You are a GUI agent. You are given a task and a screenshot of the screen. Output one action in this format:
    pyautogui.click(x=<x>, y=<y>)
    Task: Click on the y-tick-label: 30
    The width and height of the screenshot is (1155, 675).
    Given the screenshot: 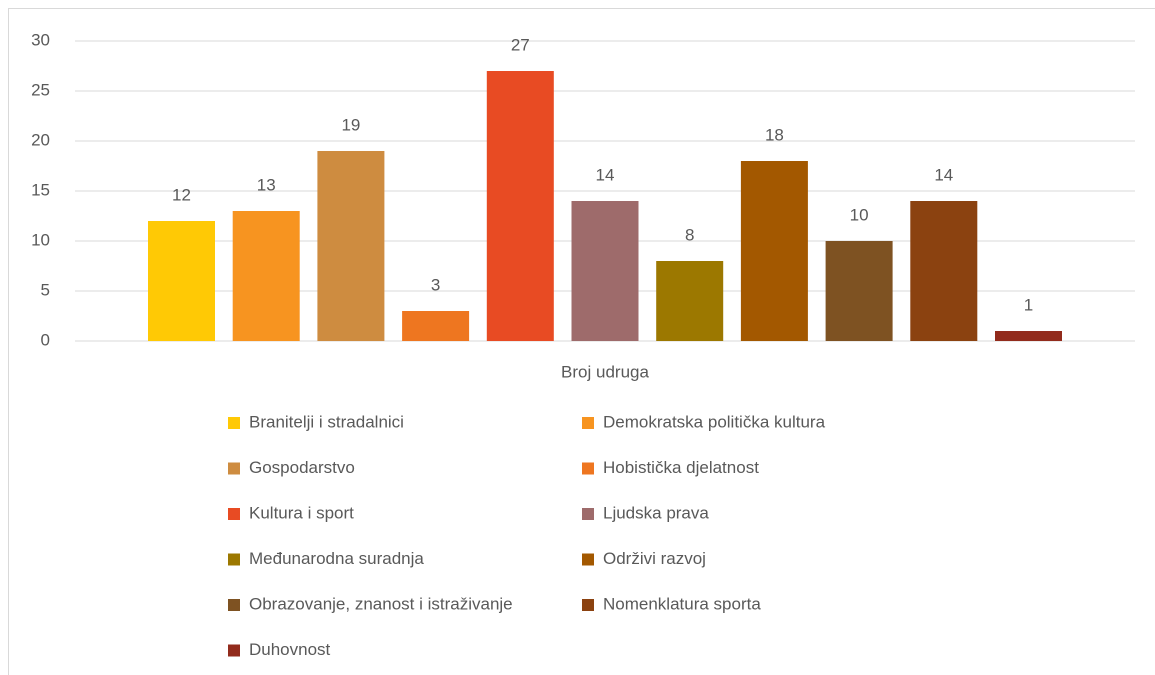 What is the action you would take?
    pyautogui.click(x=40, y=39)
    